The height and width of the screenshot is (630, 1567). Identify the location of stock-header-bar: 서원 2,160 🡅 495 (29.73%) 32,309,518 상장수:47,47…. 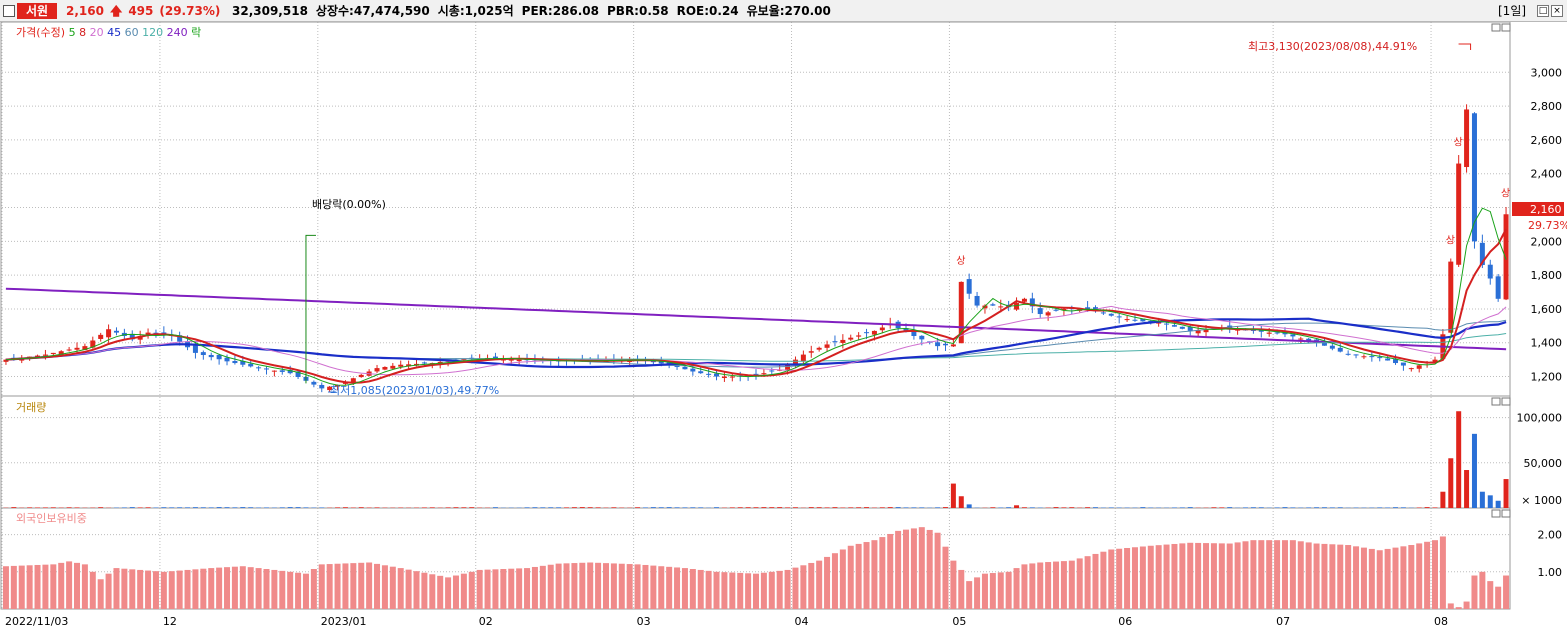
(783, 11).